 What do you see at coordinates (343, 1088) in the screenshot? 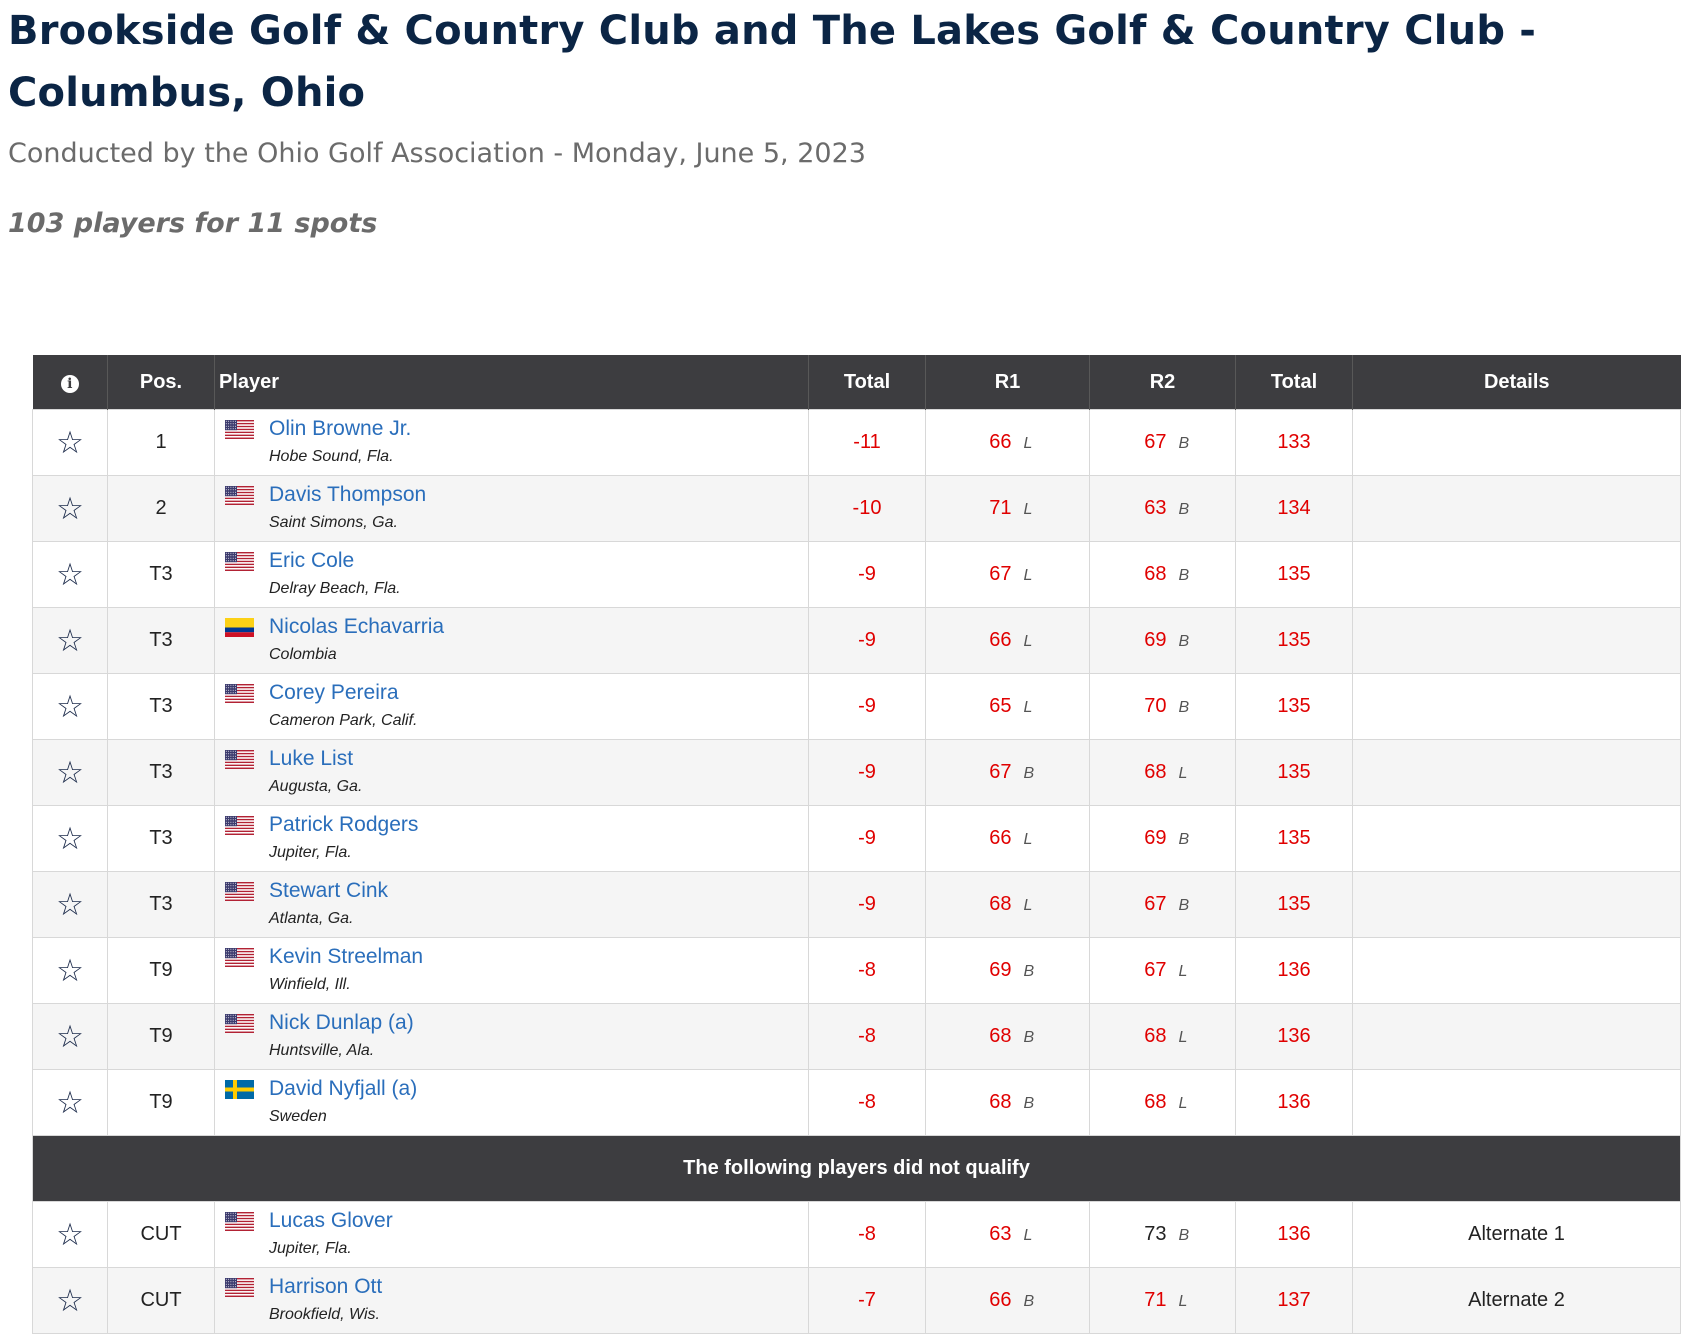
I see `player-name-link: David Nyfjall (a)` at bounding box center [343, 1088].